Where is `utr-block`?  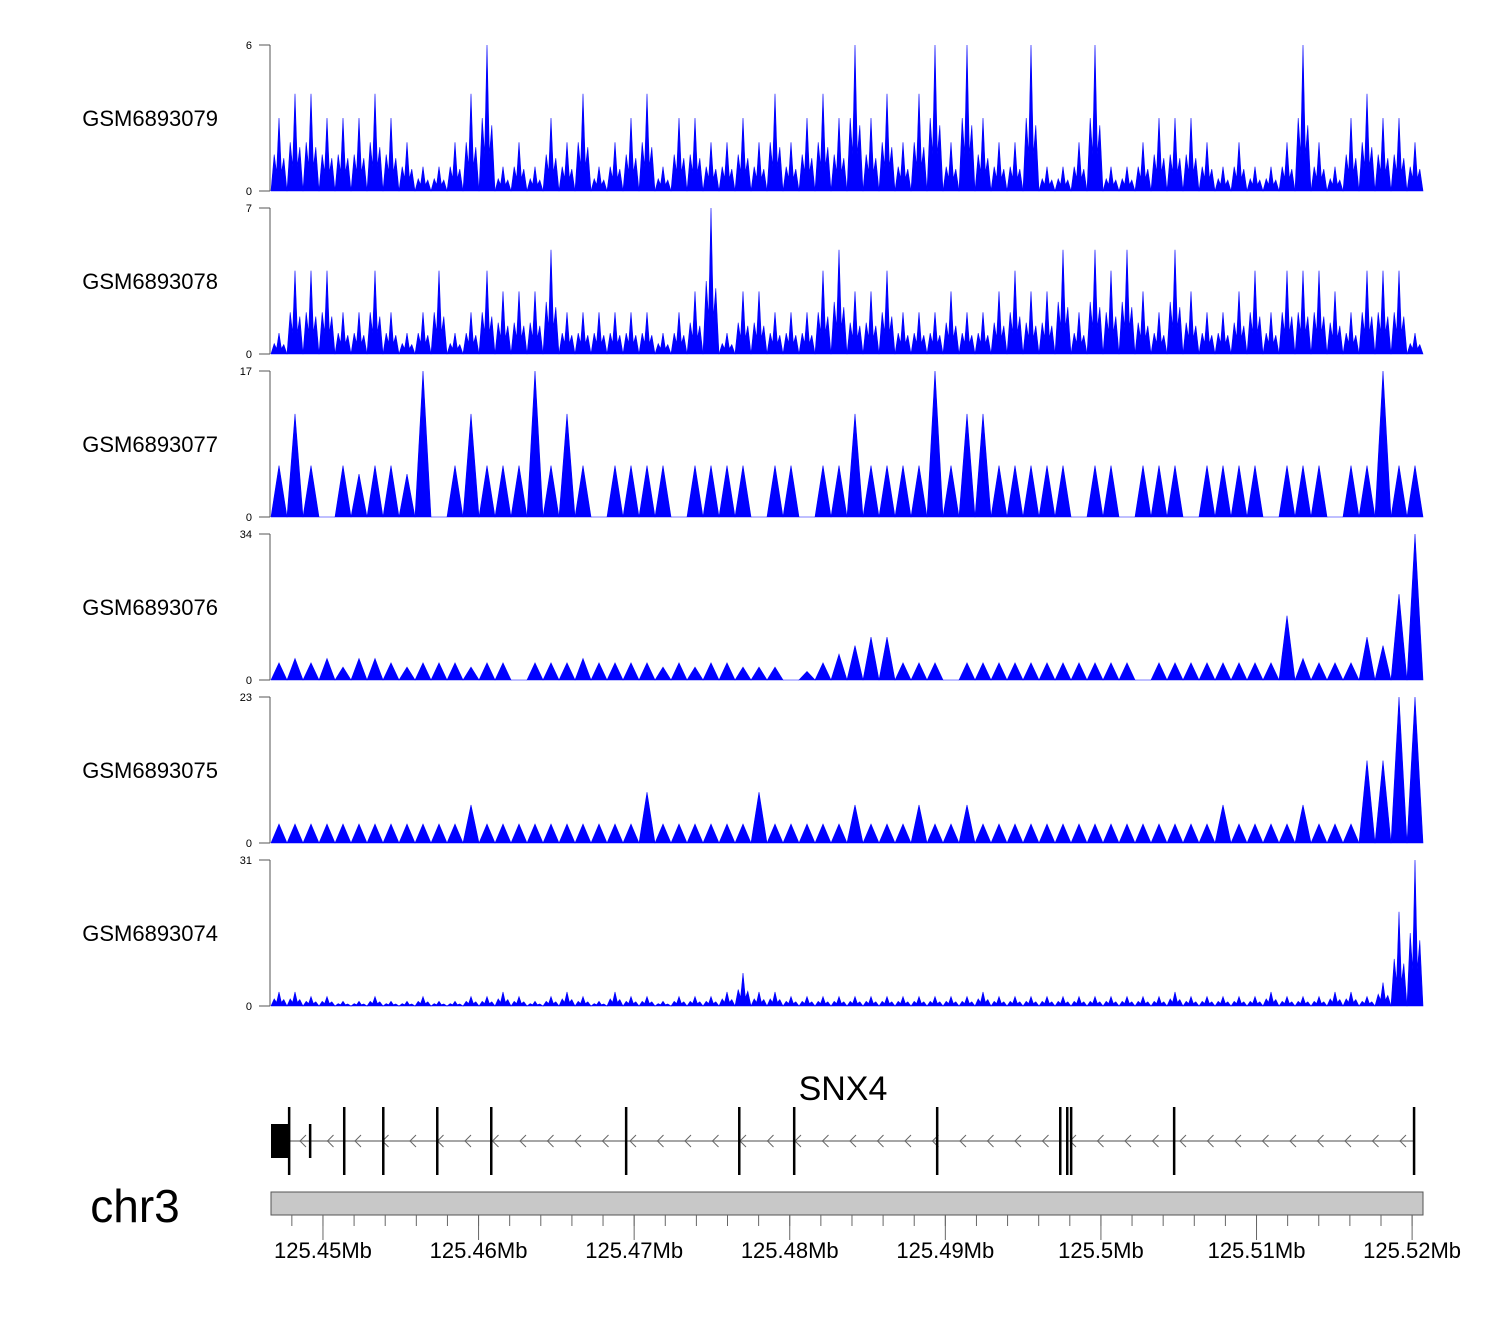 utr-block is located at coordinates (280, 1141).